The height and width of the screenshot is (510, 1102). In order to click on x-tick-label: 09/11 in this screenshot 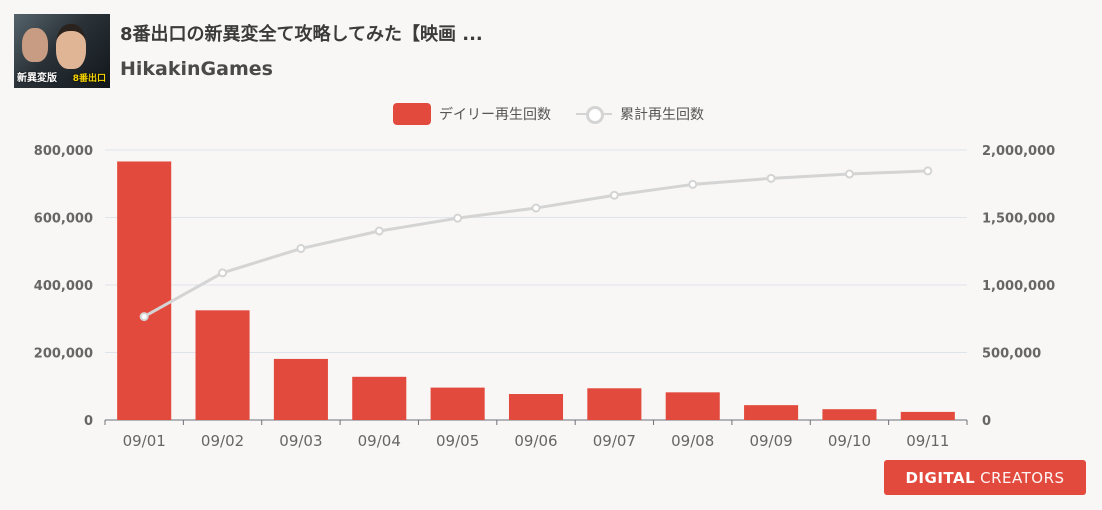, I will do `click(927, 441)`.